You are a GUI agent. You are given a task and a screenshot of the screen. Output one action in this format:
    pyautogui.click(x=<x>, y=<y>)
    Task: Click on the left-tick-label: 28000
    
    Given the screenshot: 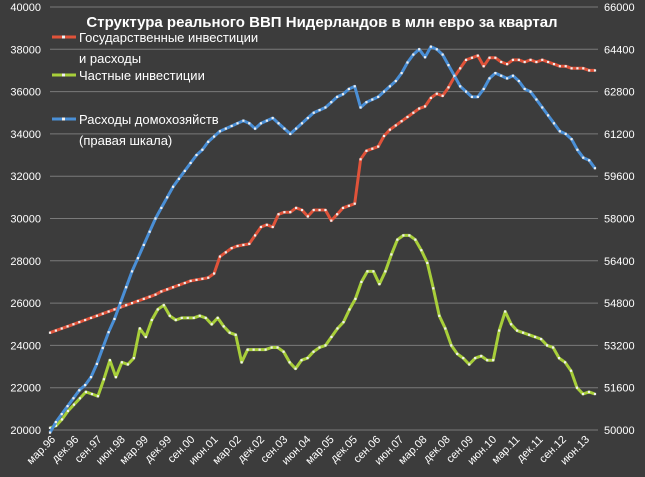 What is the action you would take?
    pyautogui.click(x=25, y=262)
    